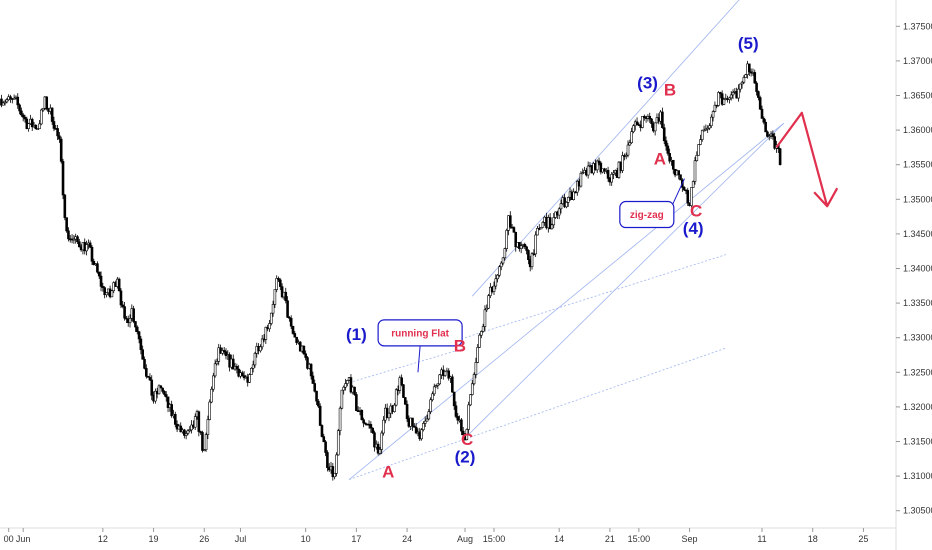  What do you see at coordinates (917, 441) in the screenshot?
I see `price-tick-label: 1.31500` at bounding box center [917, 441].